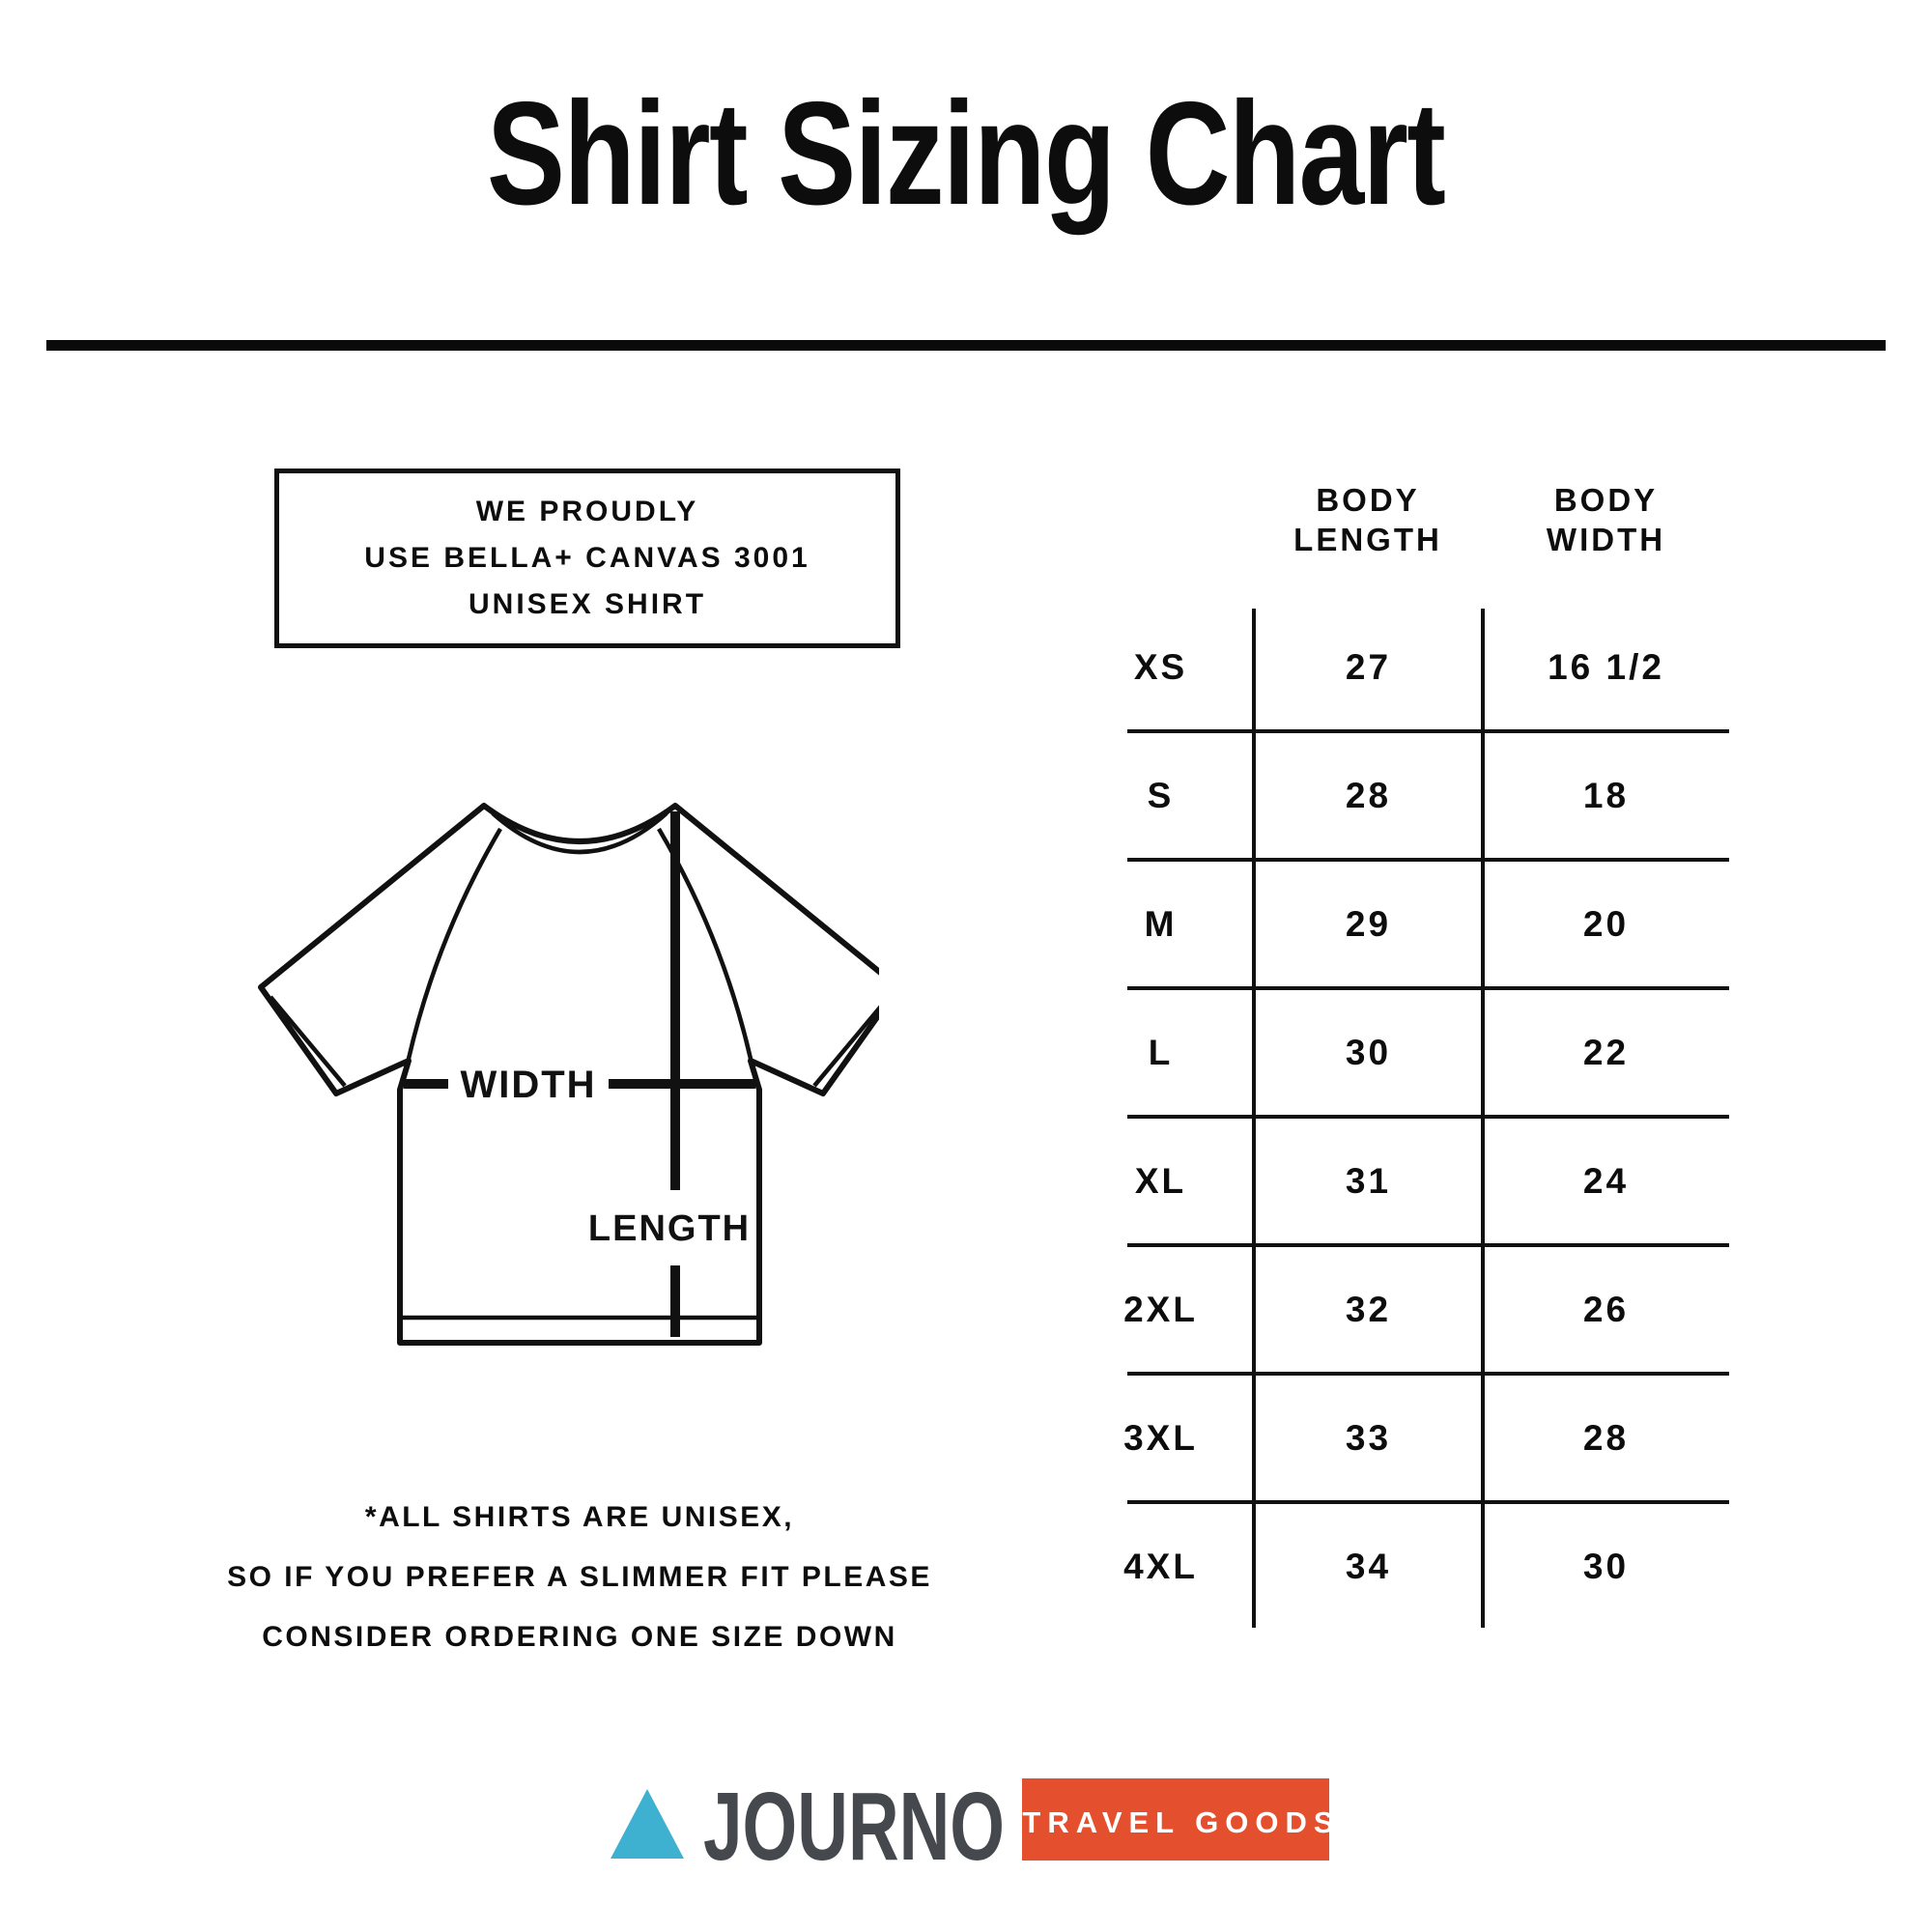 The image size is (1932, 1932). What do you see at coordinates (1398, 925) in the screenshot?
I see `table-row-m: M 29 20` at bounding box center [1398, 925].